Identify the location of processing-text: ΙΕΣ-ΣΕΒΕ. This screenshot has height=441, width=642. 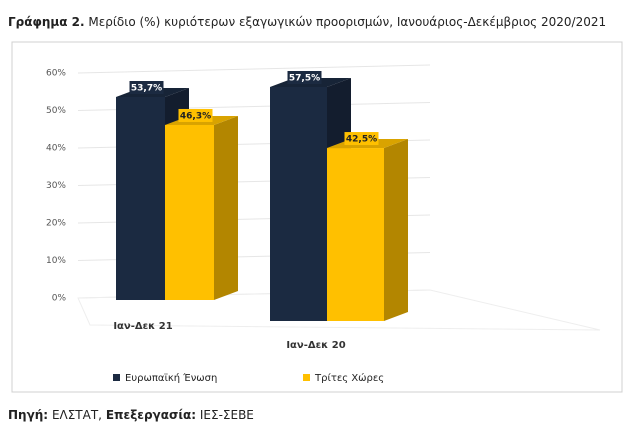
(227, 415).